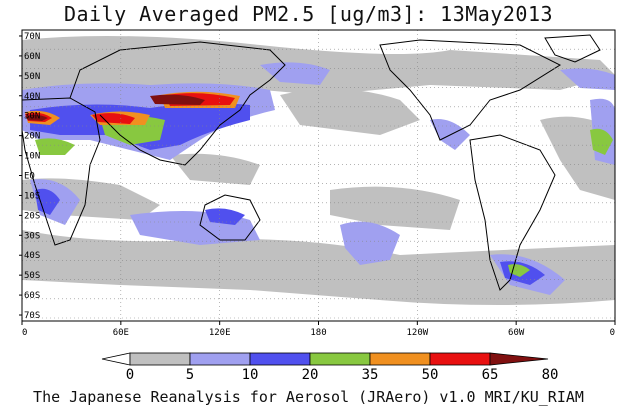  I want to click on lat-label: 40N, so click(32, 97).